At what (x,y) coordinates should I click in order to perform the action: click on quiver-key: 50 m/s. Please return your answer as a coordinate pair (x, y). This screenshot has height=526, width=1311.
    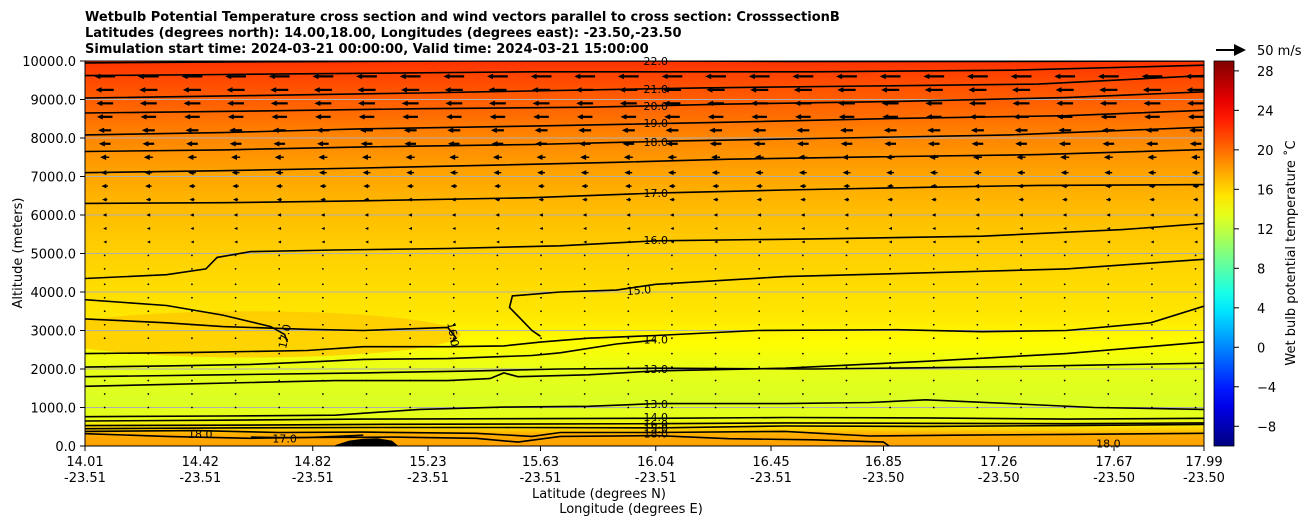
    Looking at the image, I should click on (1259, 51).